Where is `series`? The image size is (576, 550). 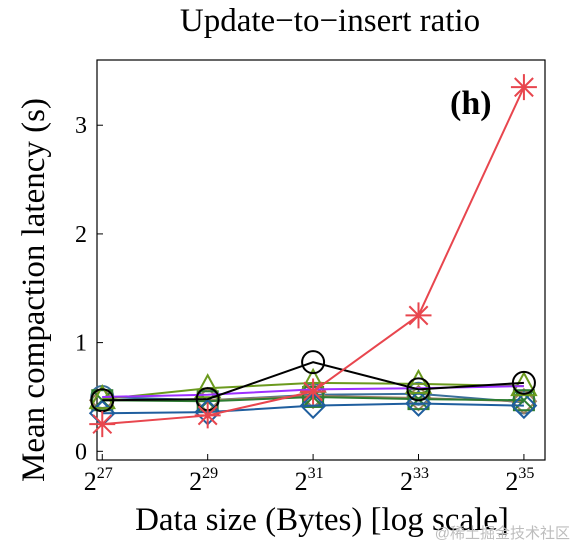
series is located at coordinates (313, 381).